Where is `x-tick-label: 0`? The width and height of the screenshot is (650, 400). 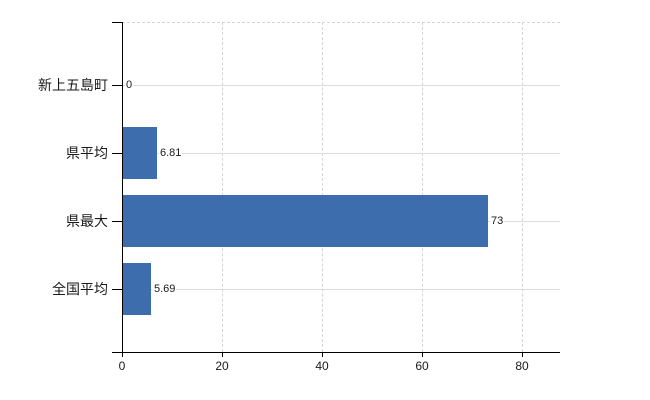
x-tick-label: 0 is located at coordinates (122, 366).